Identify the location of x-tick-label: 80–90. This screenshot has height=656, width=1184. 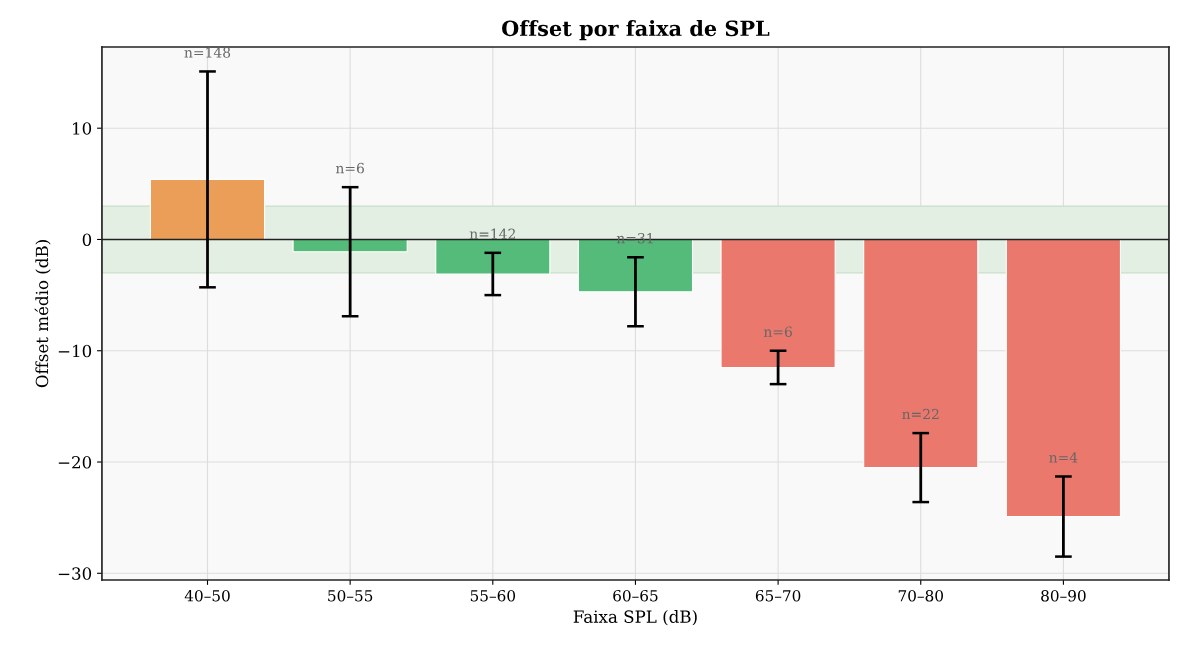
(1063, 595).